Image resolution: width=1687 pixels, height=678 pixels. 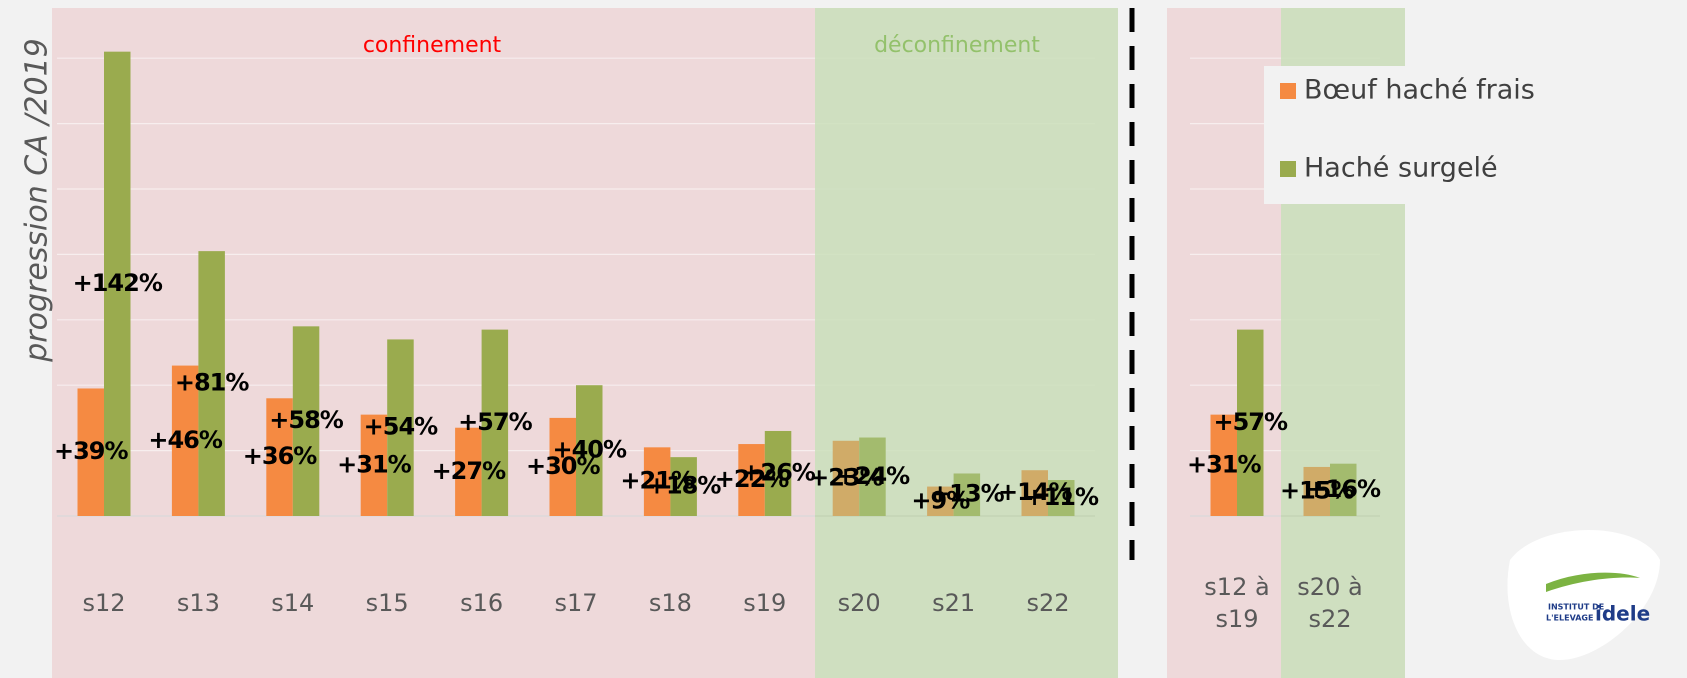 I want to click on x-tick-label: s15, so click(x=387, y=603).